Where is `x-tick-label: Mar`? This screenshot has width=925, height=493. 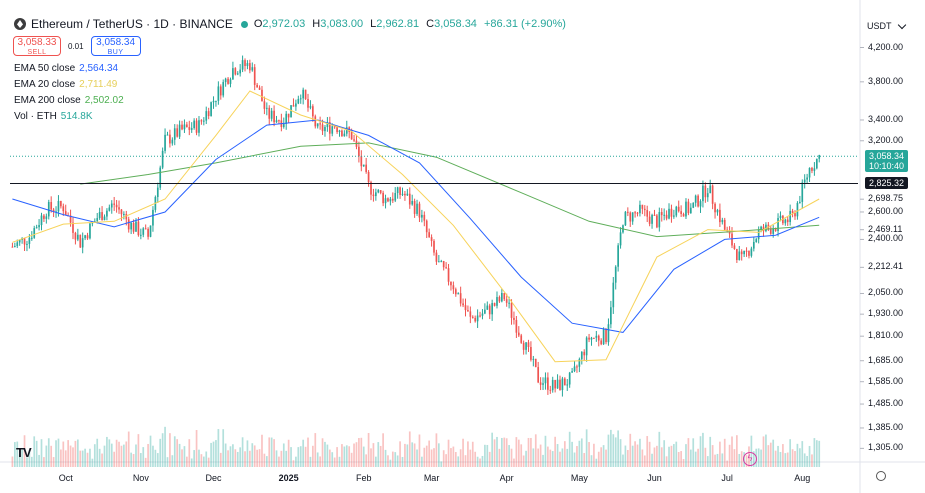 x-tick-label: Mar is located at coordinates (431, 478).